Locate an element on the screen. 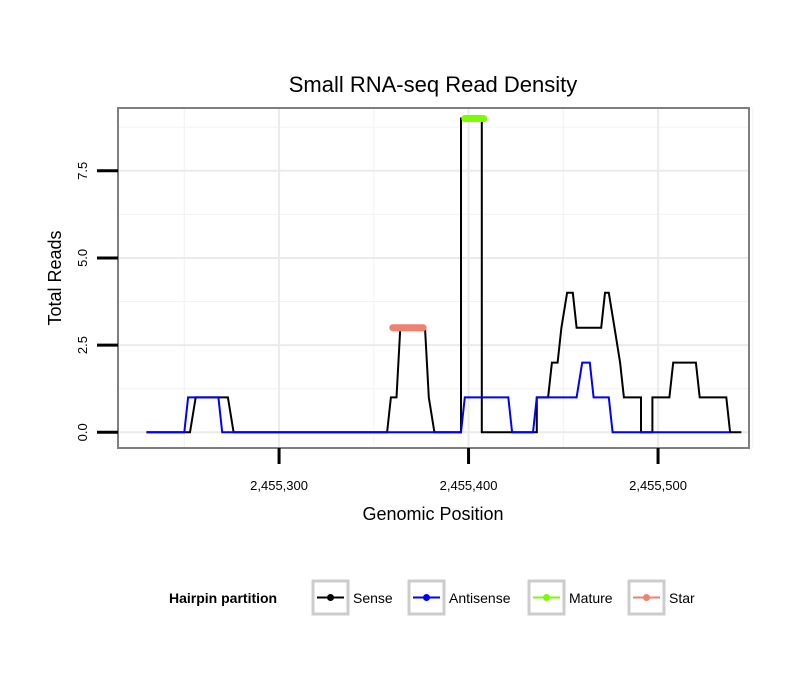 Image resolution: width=810 pixels, height=690 pixels. x-axis: 2,455,300 2,455,400 2,455,500 is located at coordinates (468, 470).